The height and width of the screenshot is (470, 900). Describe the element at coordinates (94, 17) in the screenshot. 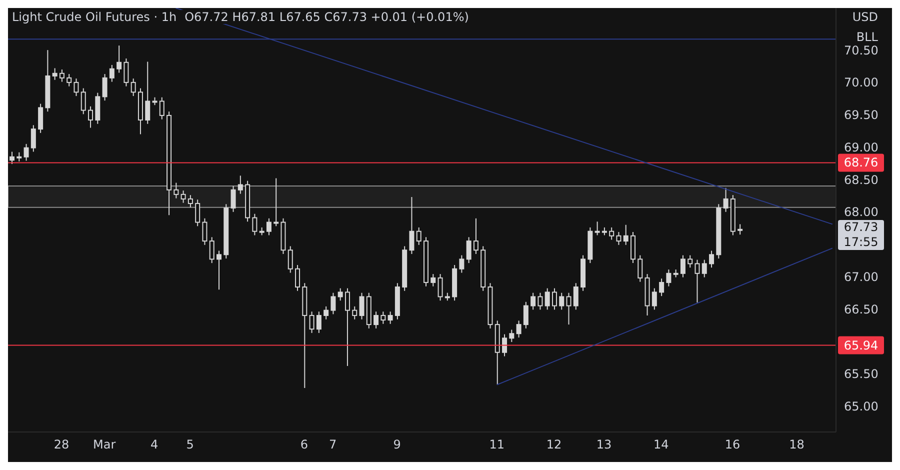

I see `chart-title: Light Crude Oil Futures · 1h` at that location.